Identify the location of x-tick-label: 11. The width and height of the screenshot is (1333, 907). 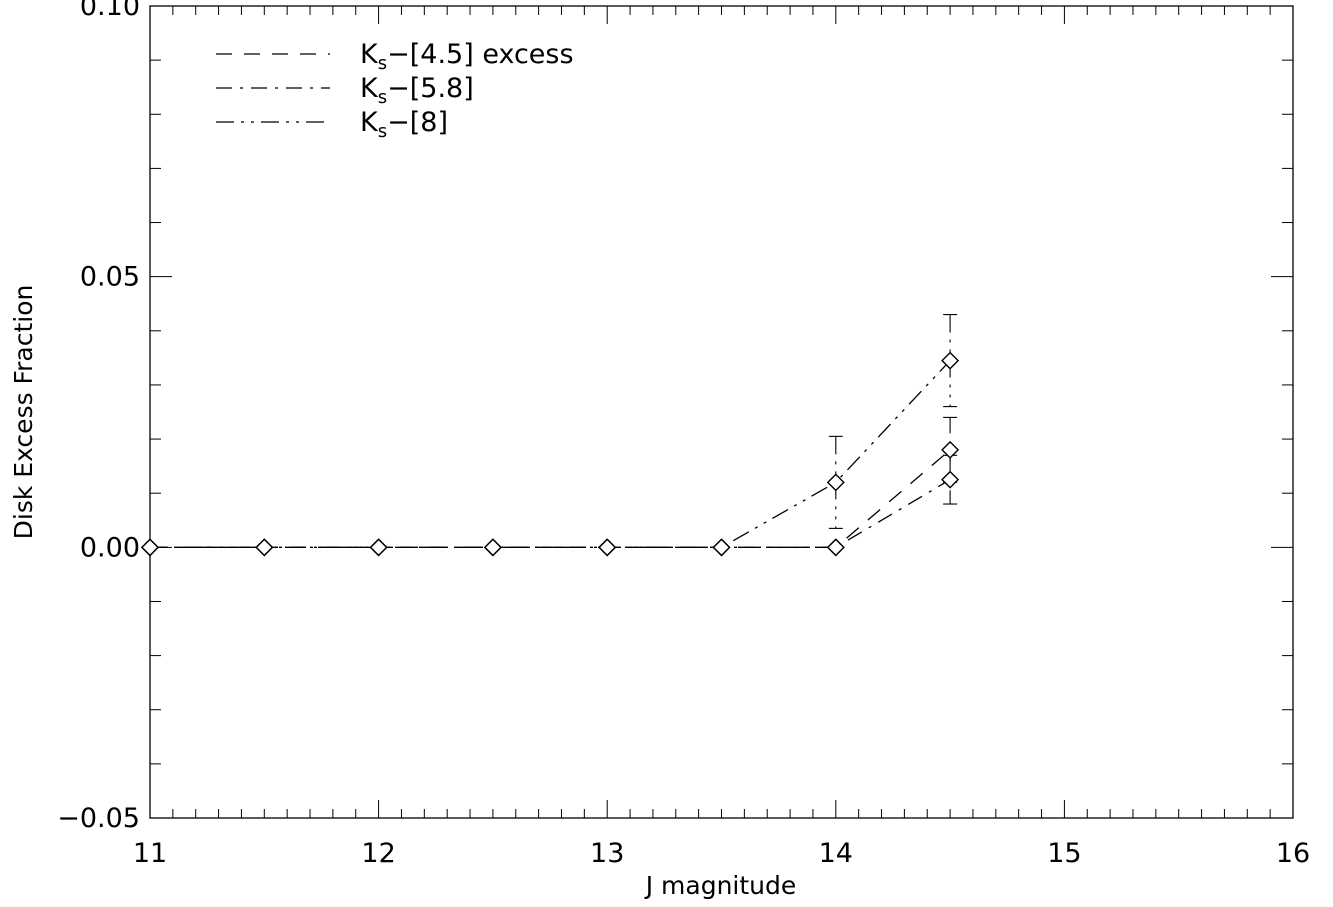
(150, 853).